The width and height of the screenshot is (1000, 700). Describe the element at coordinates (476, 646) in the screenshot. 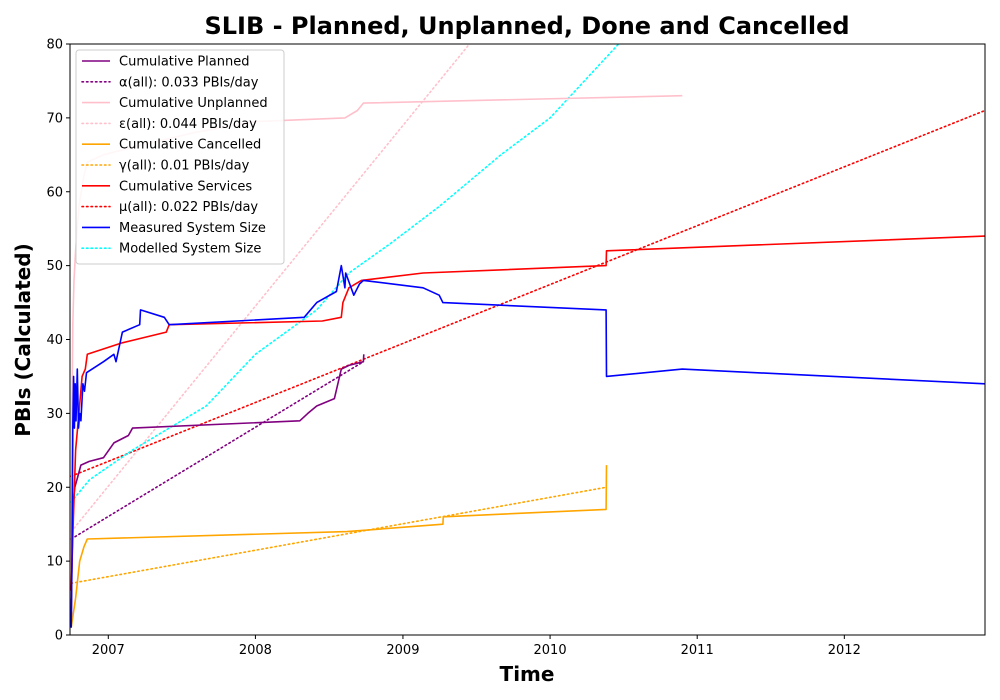

I see `x-axis: 2007 2008 2009 2010 2011 2012` at that location.